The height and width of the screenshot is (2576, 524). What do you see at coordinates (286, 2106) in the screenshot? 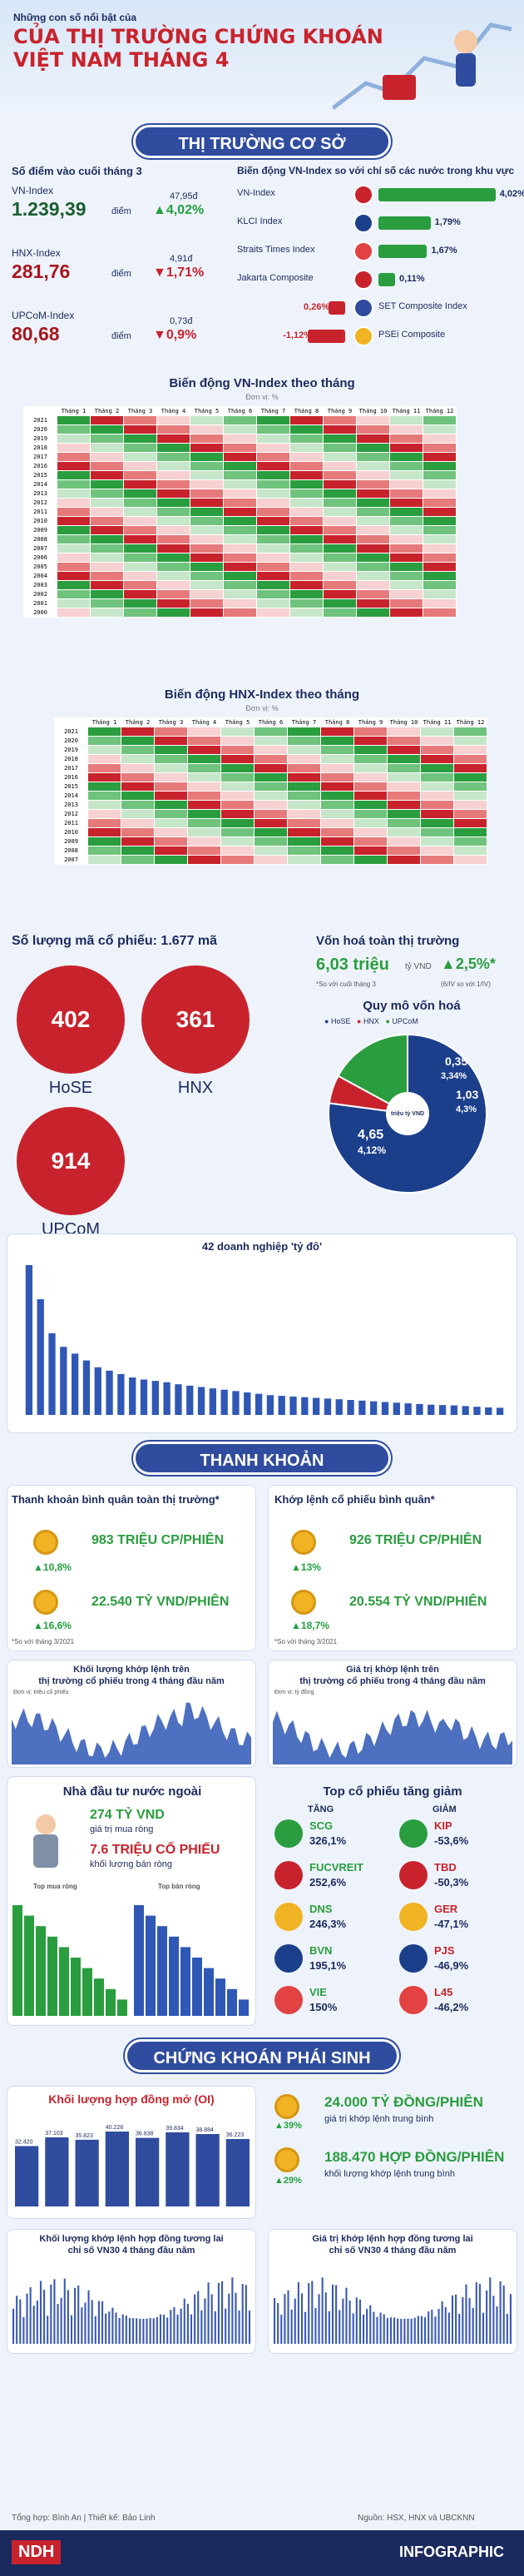
I see `coin-icon` at bounding box center [286, 2106].